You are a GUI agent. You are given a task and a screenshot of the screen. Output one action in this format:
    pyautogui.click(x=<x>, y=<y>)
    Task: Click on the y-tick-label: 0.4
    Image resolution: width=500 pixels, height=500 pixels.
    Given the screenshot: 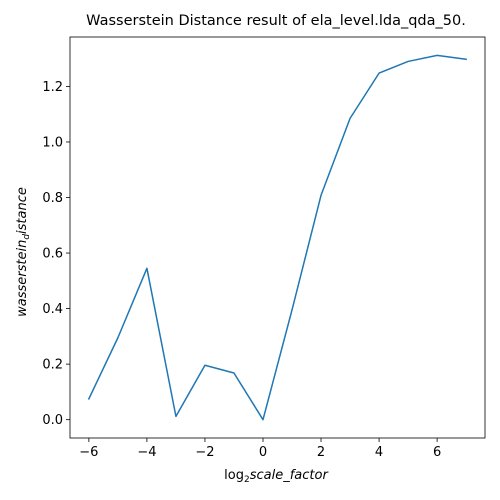 What is the action you would take?
    pyautogui.click(x=52, y=309)
    